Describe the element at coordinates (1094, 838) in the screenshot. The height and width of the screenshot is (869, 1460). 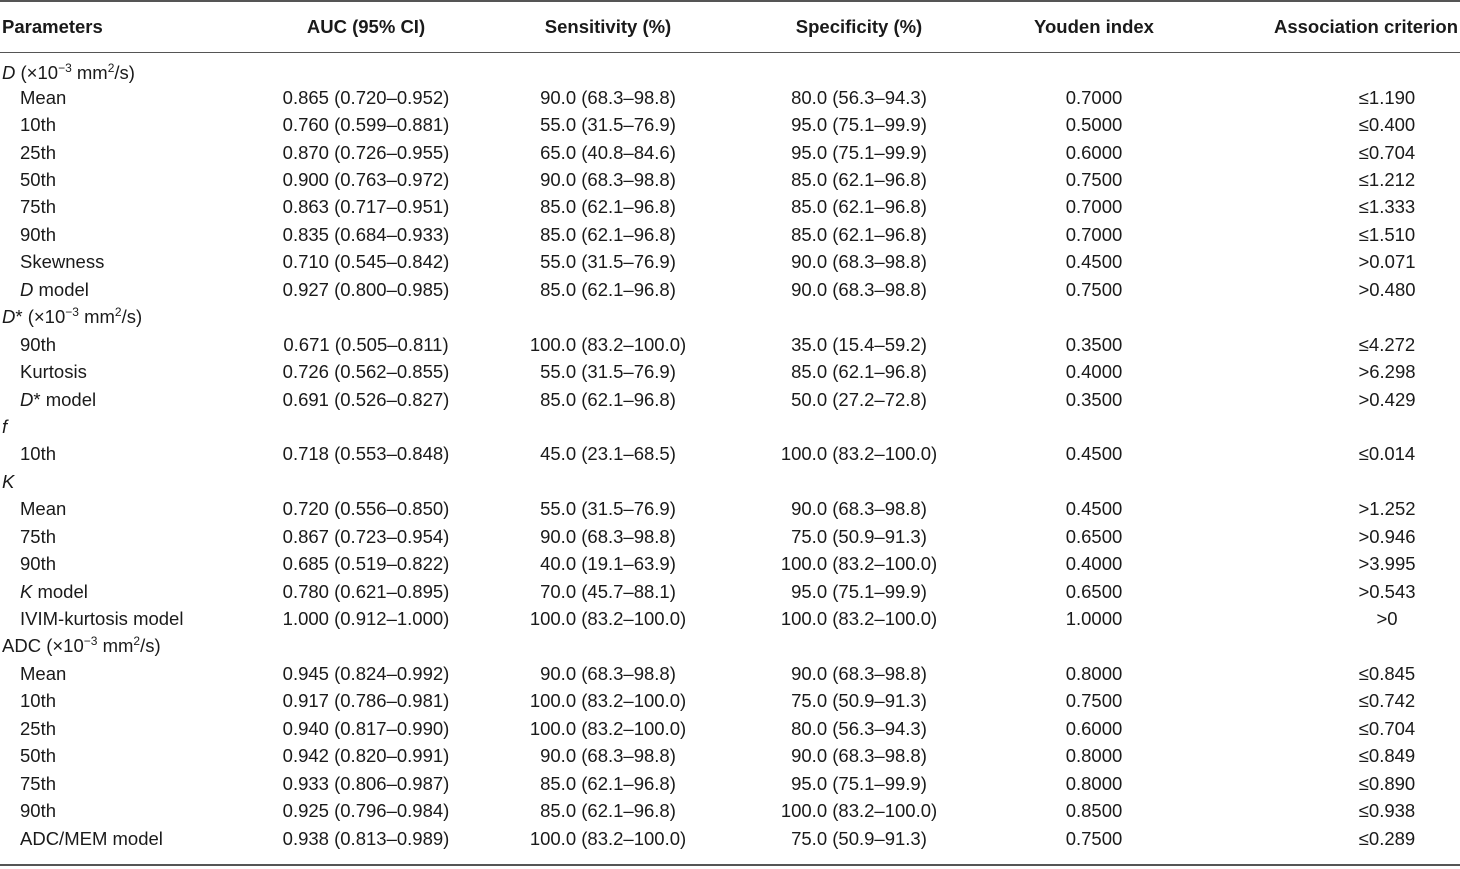
I see `youden-cell: 0.7500` at that location.